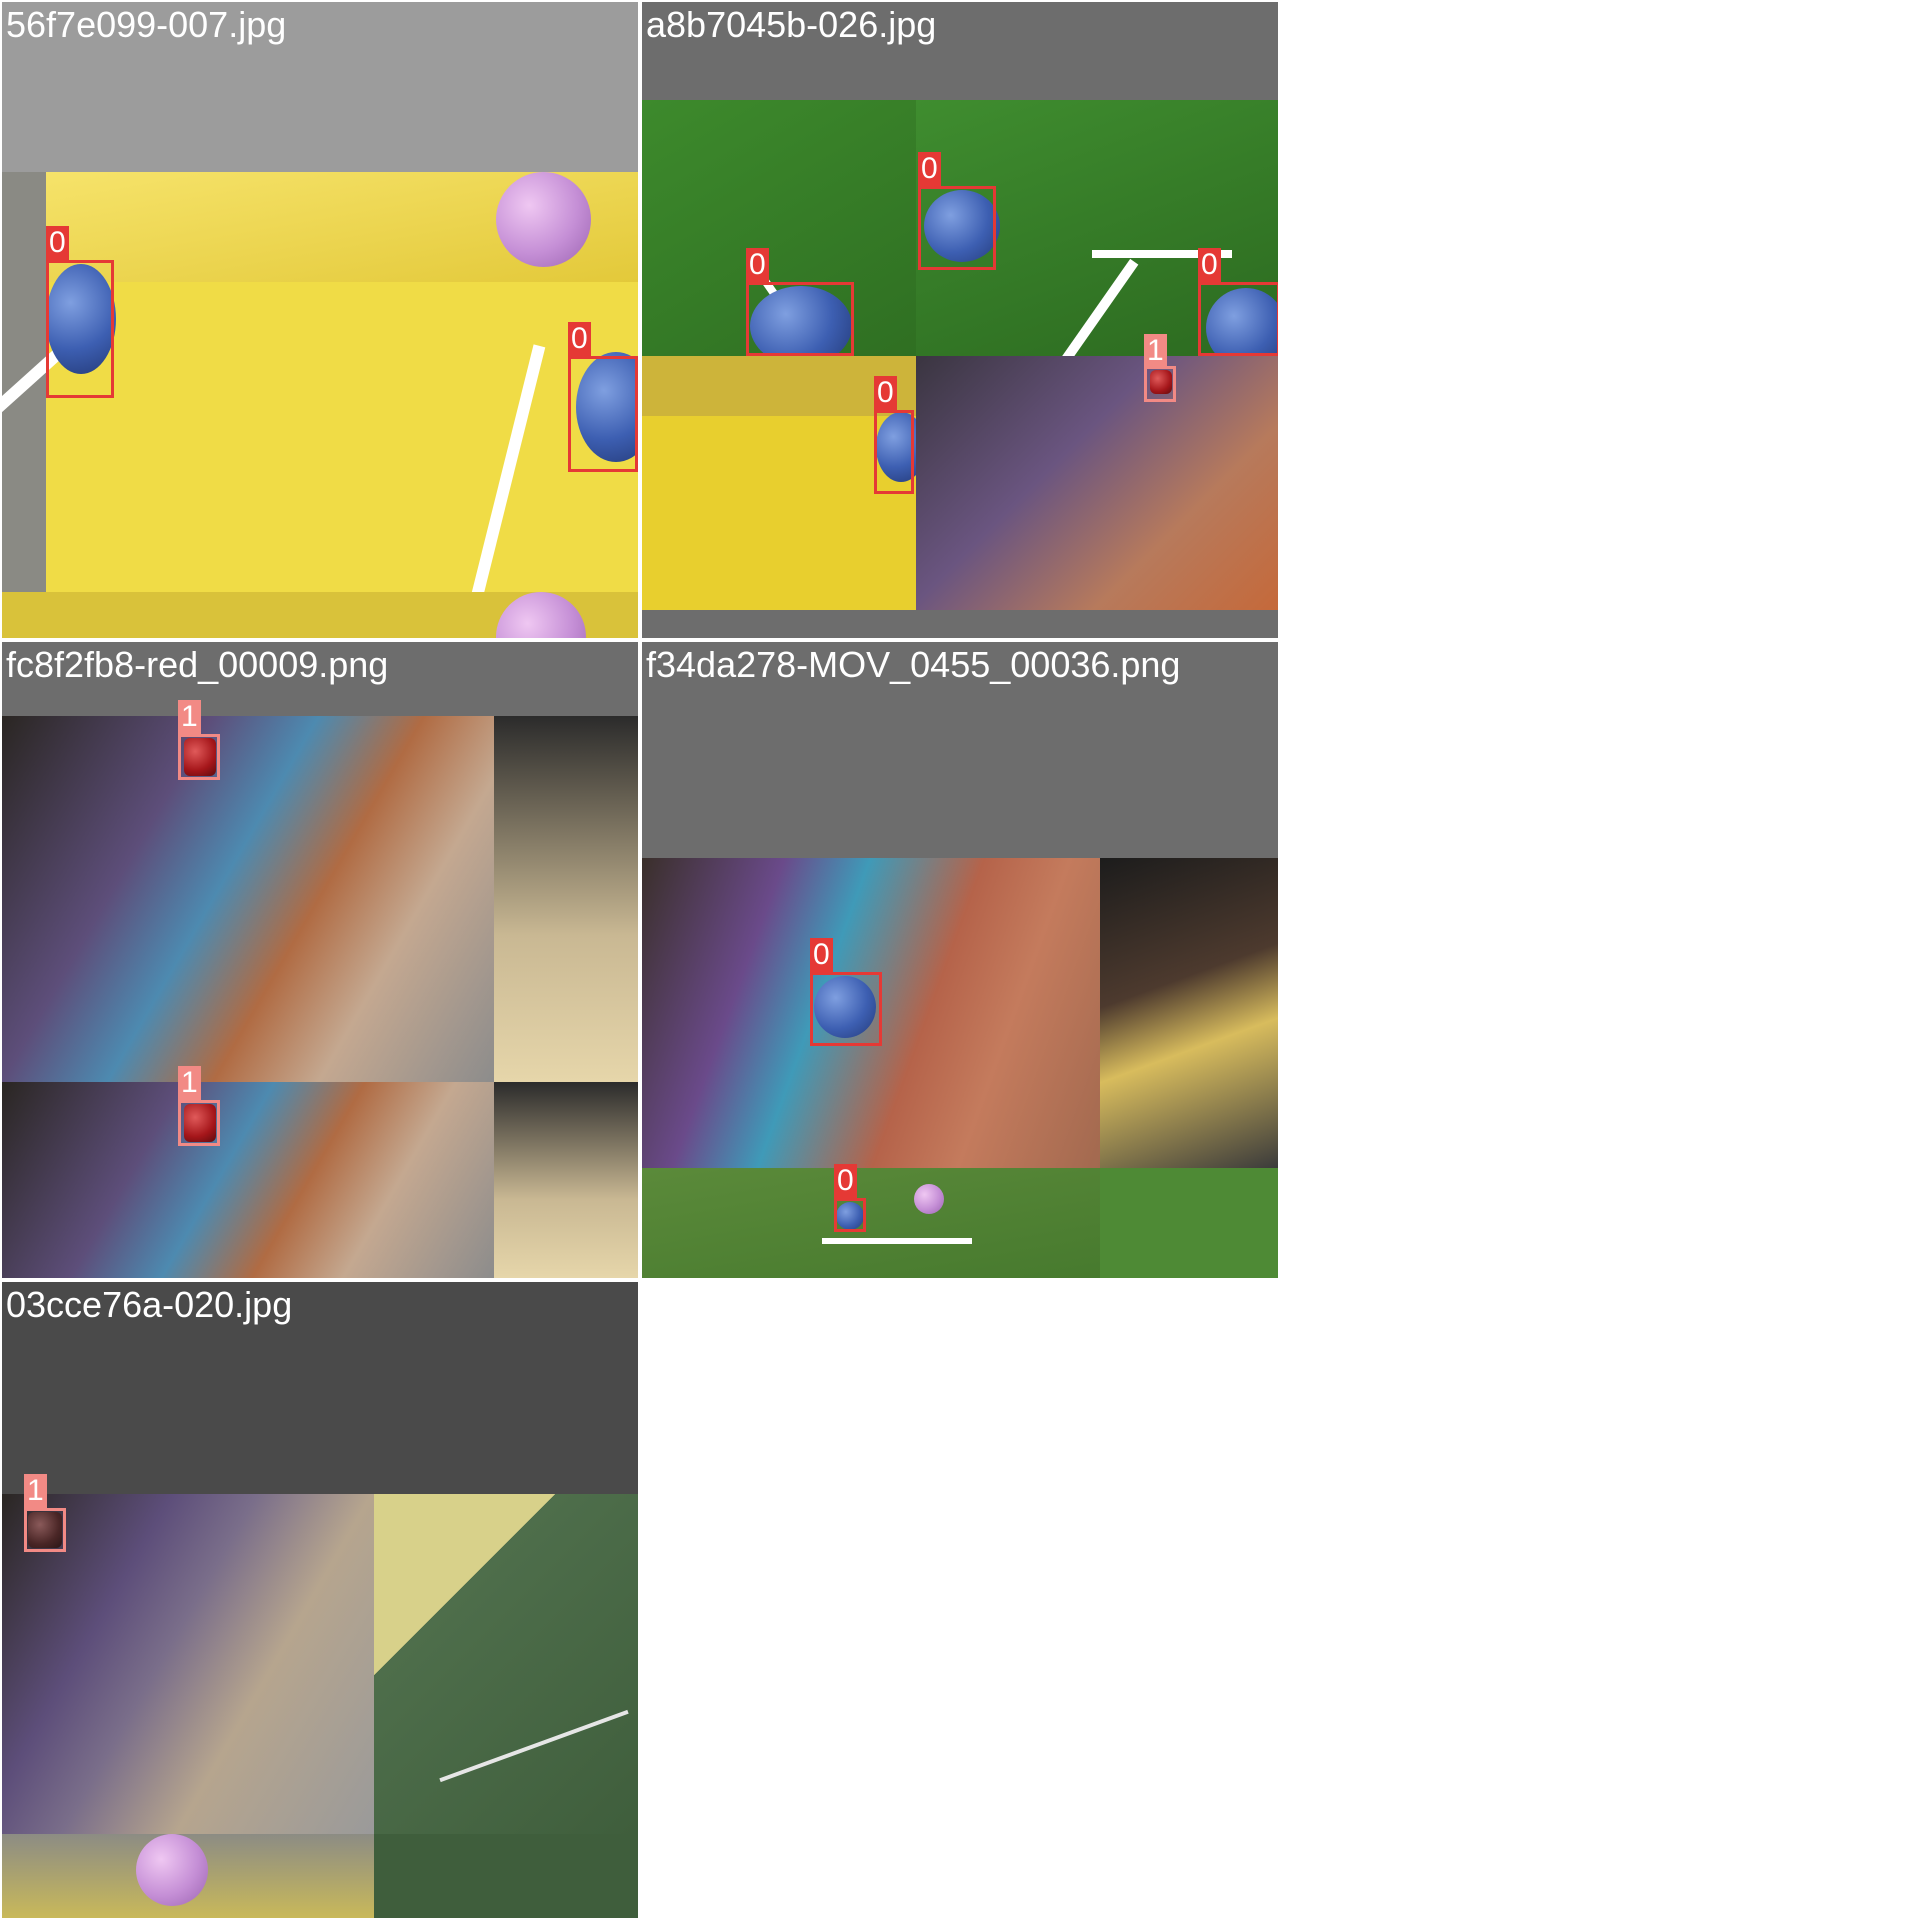  Describe the element at coordinates (146, 24) in the screenshot. I see `tile-title: 56f7e099-007.jpg` at that location.